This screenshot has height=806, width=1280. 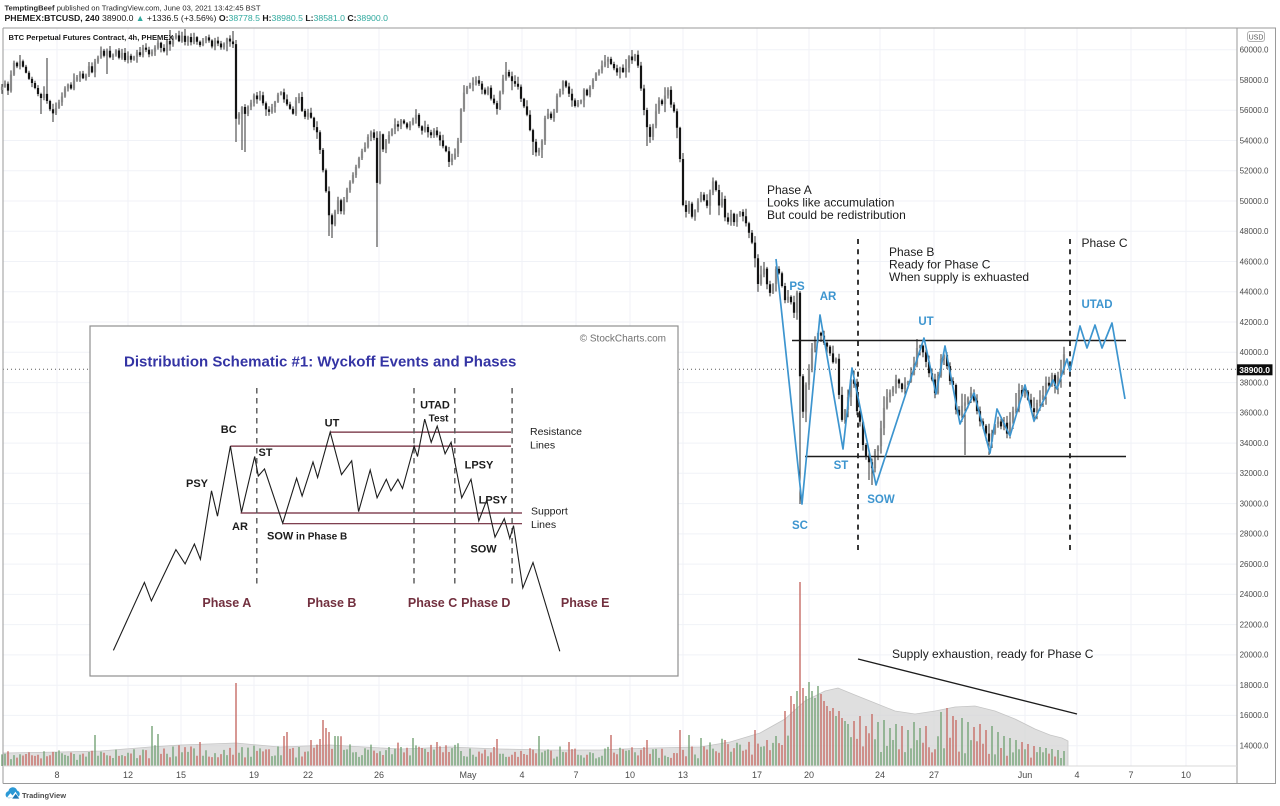 I want to click on svg-text: 17, so click(x=757, y=775).